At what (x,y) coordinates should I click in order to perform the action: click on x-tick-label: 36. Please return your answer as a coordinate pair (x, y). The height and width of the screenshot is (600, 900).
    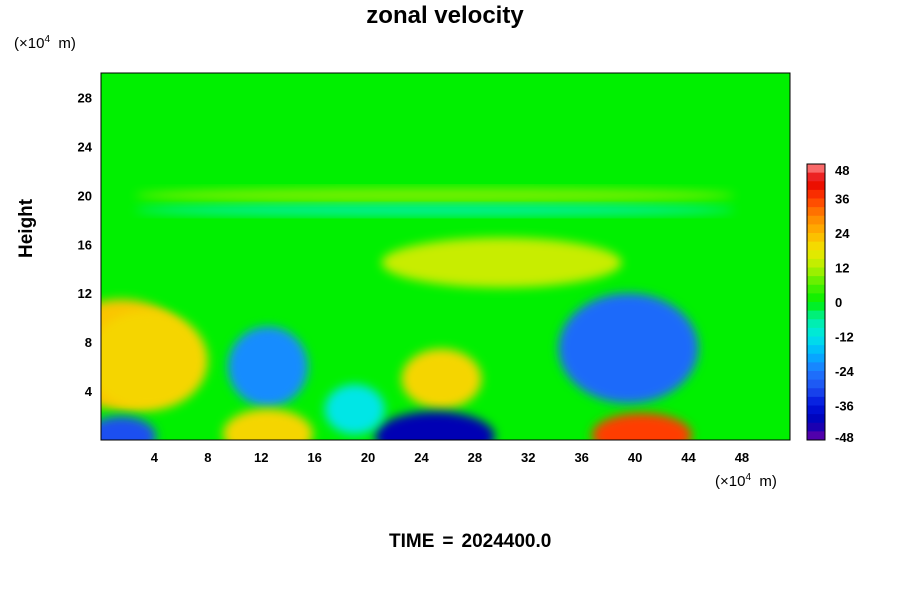
    Looking at the image, I should click on (581, 457).